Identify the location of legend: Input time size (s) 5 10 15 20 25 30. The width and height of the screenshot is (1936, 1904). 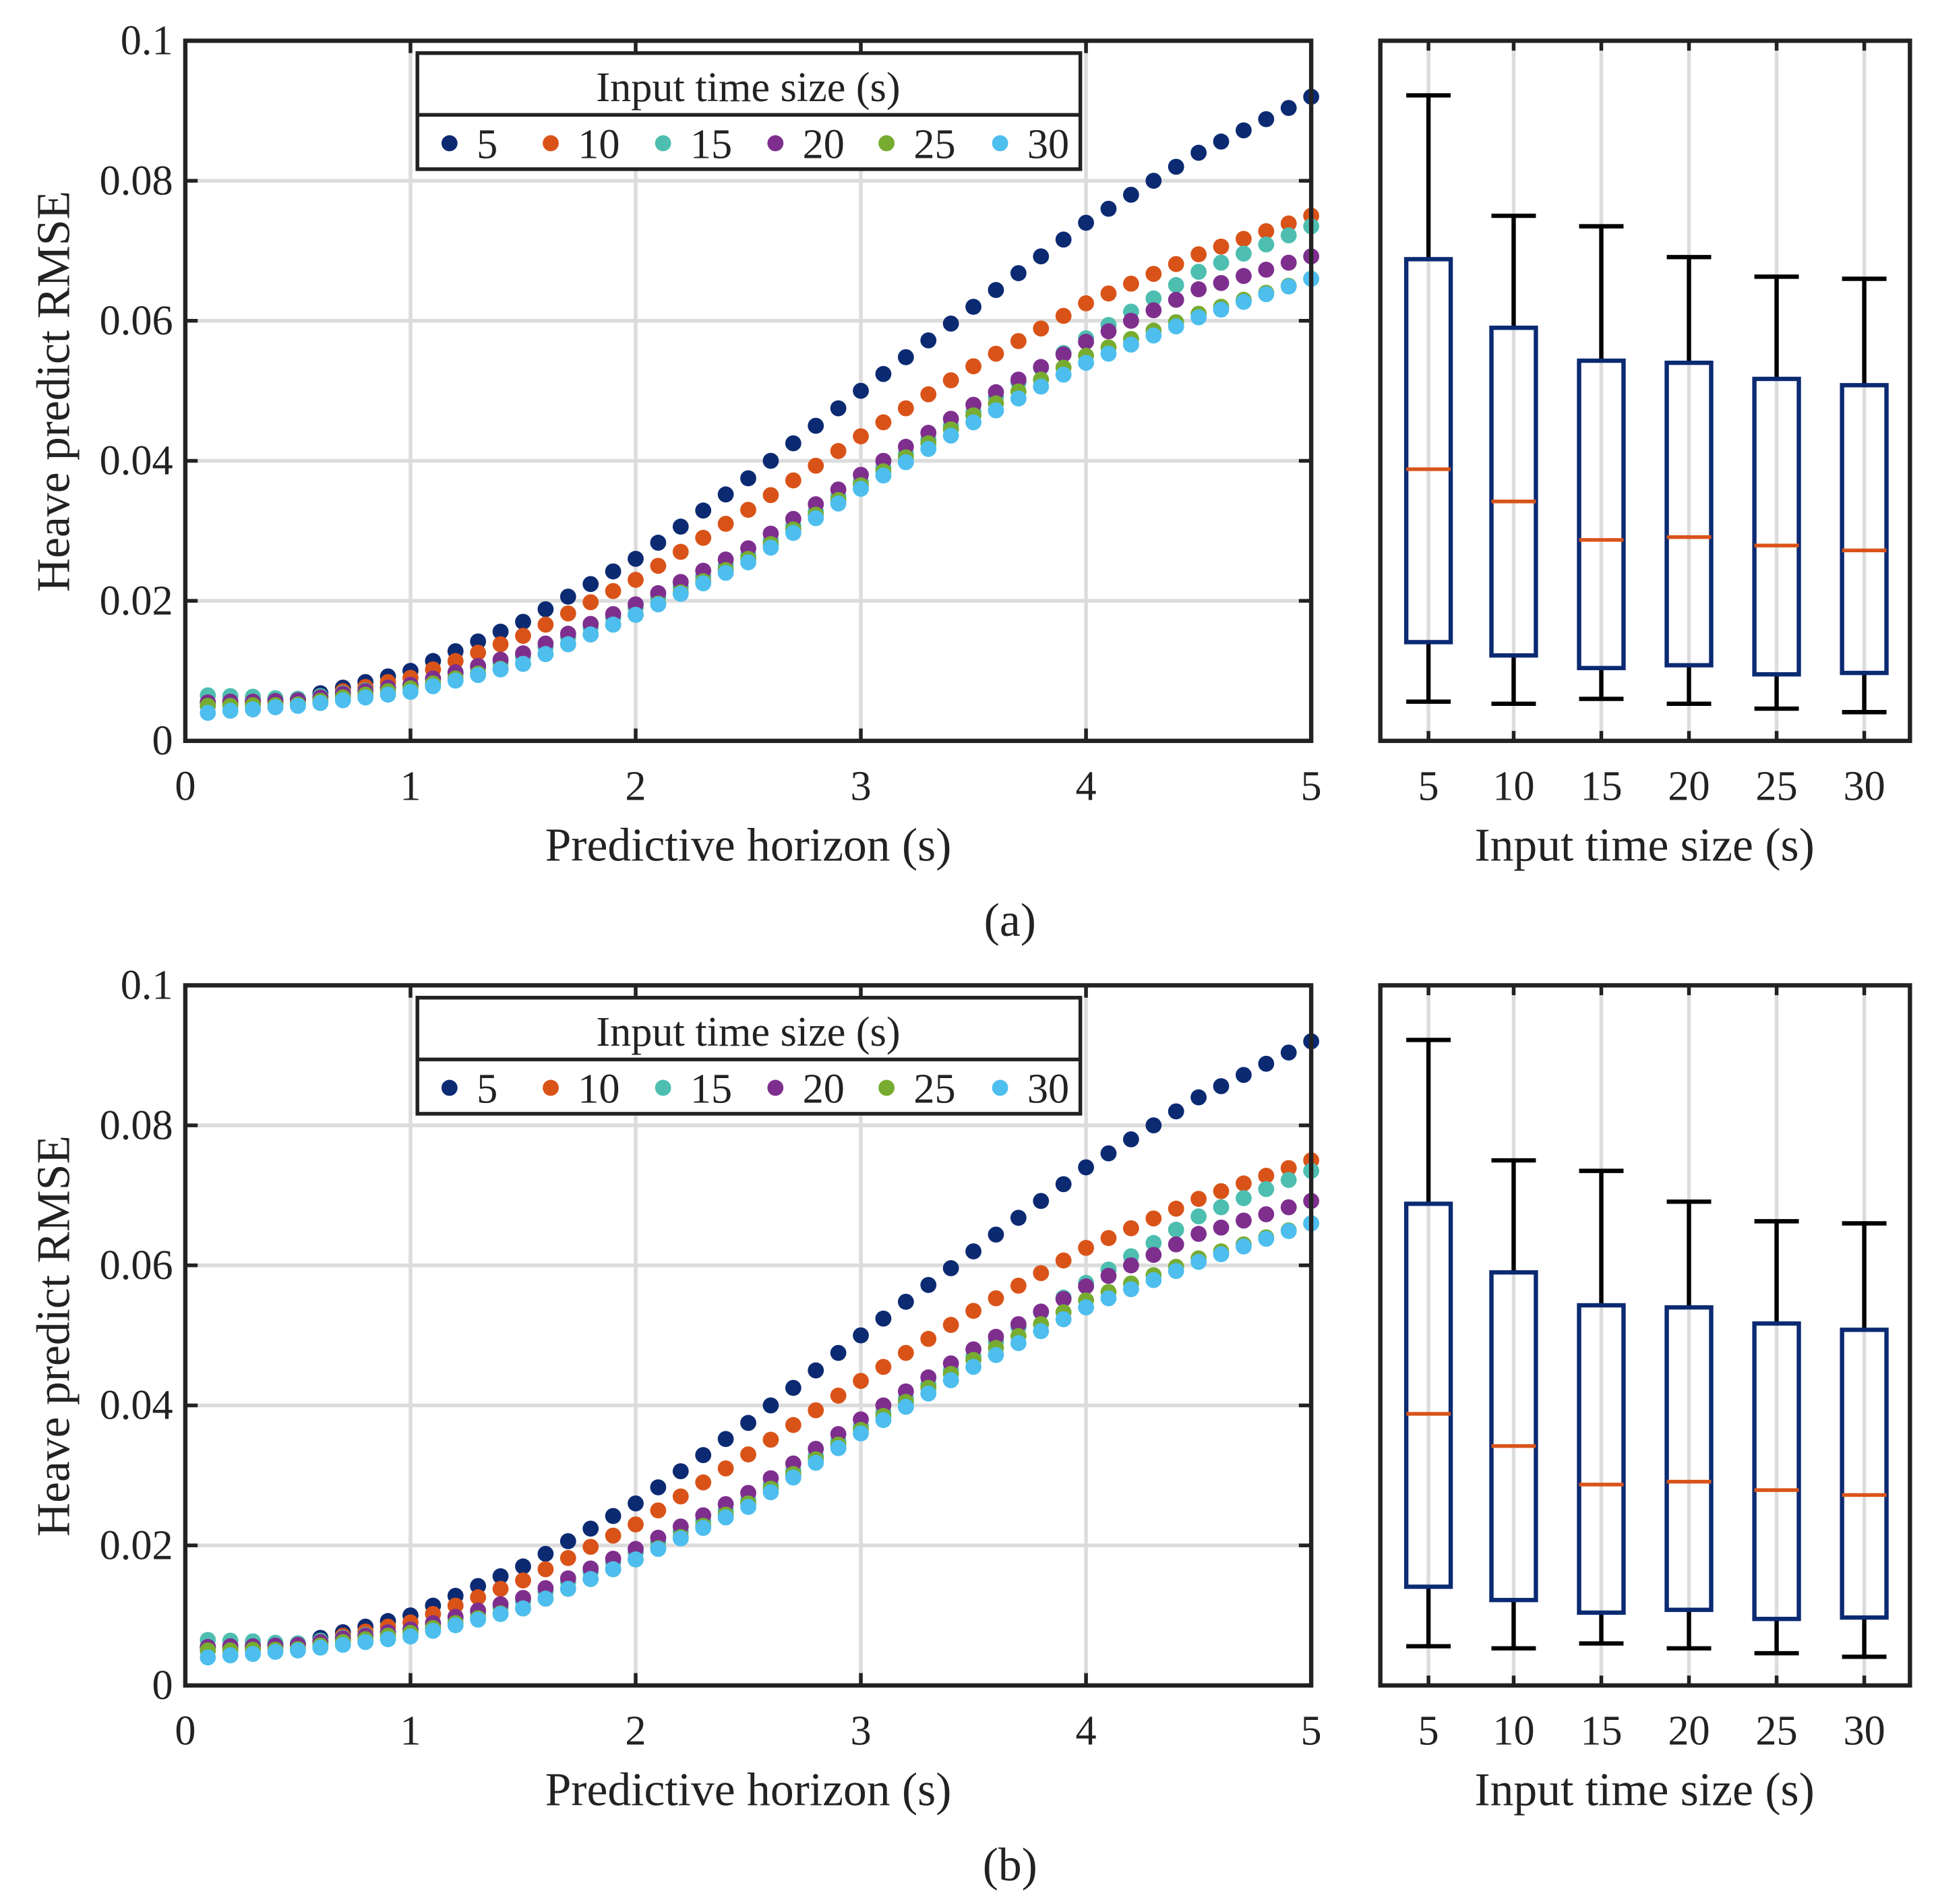
(749, 111).